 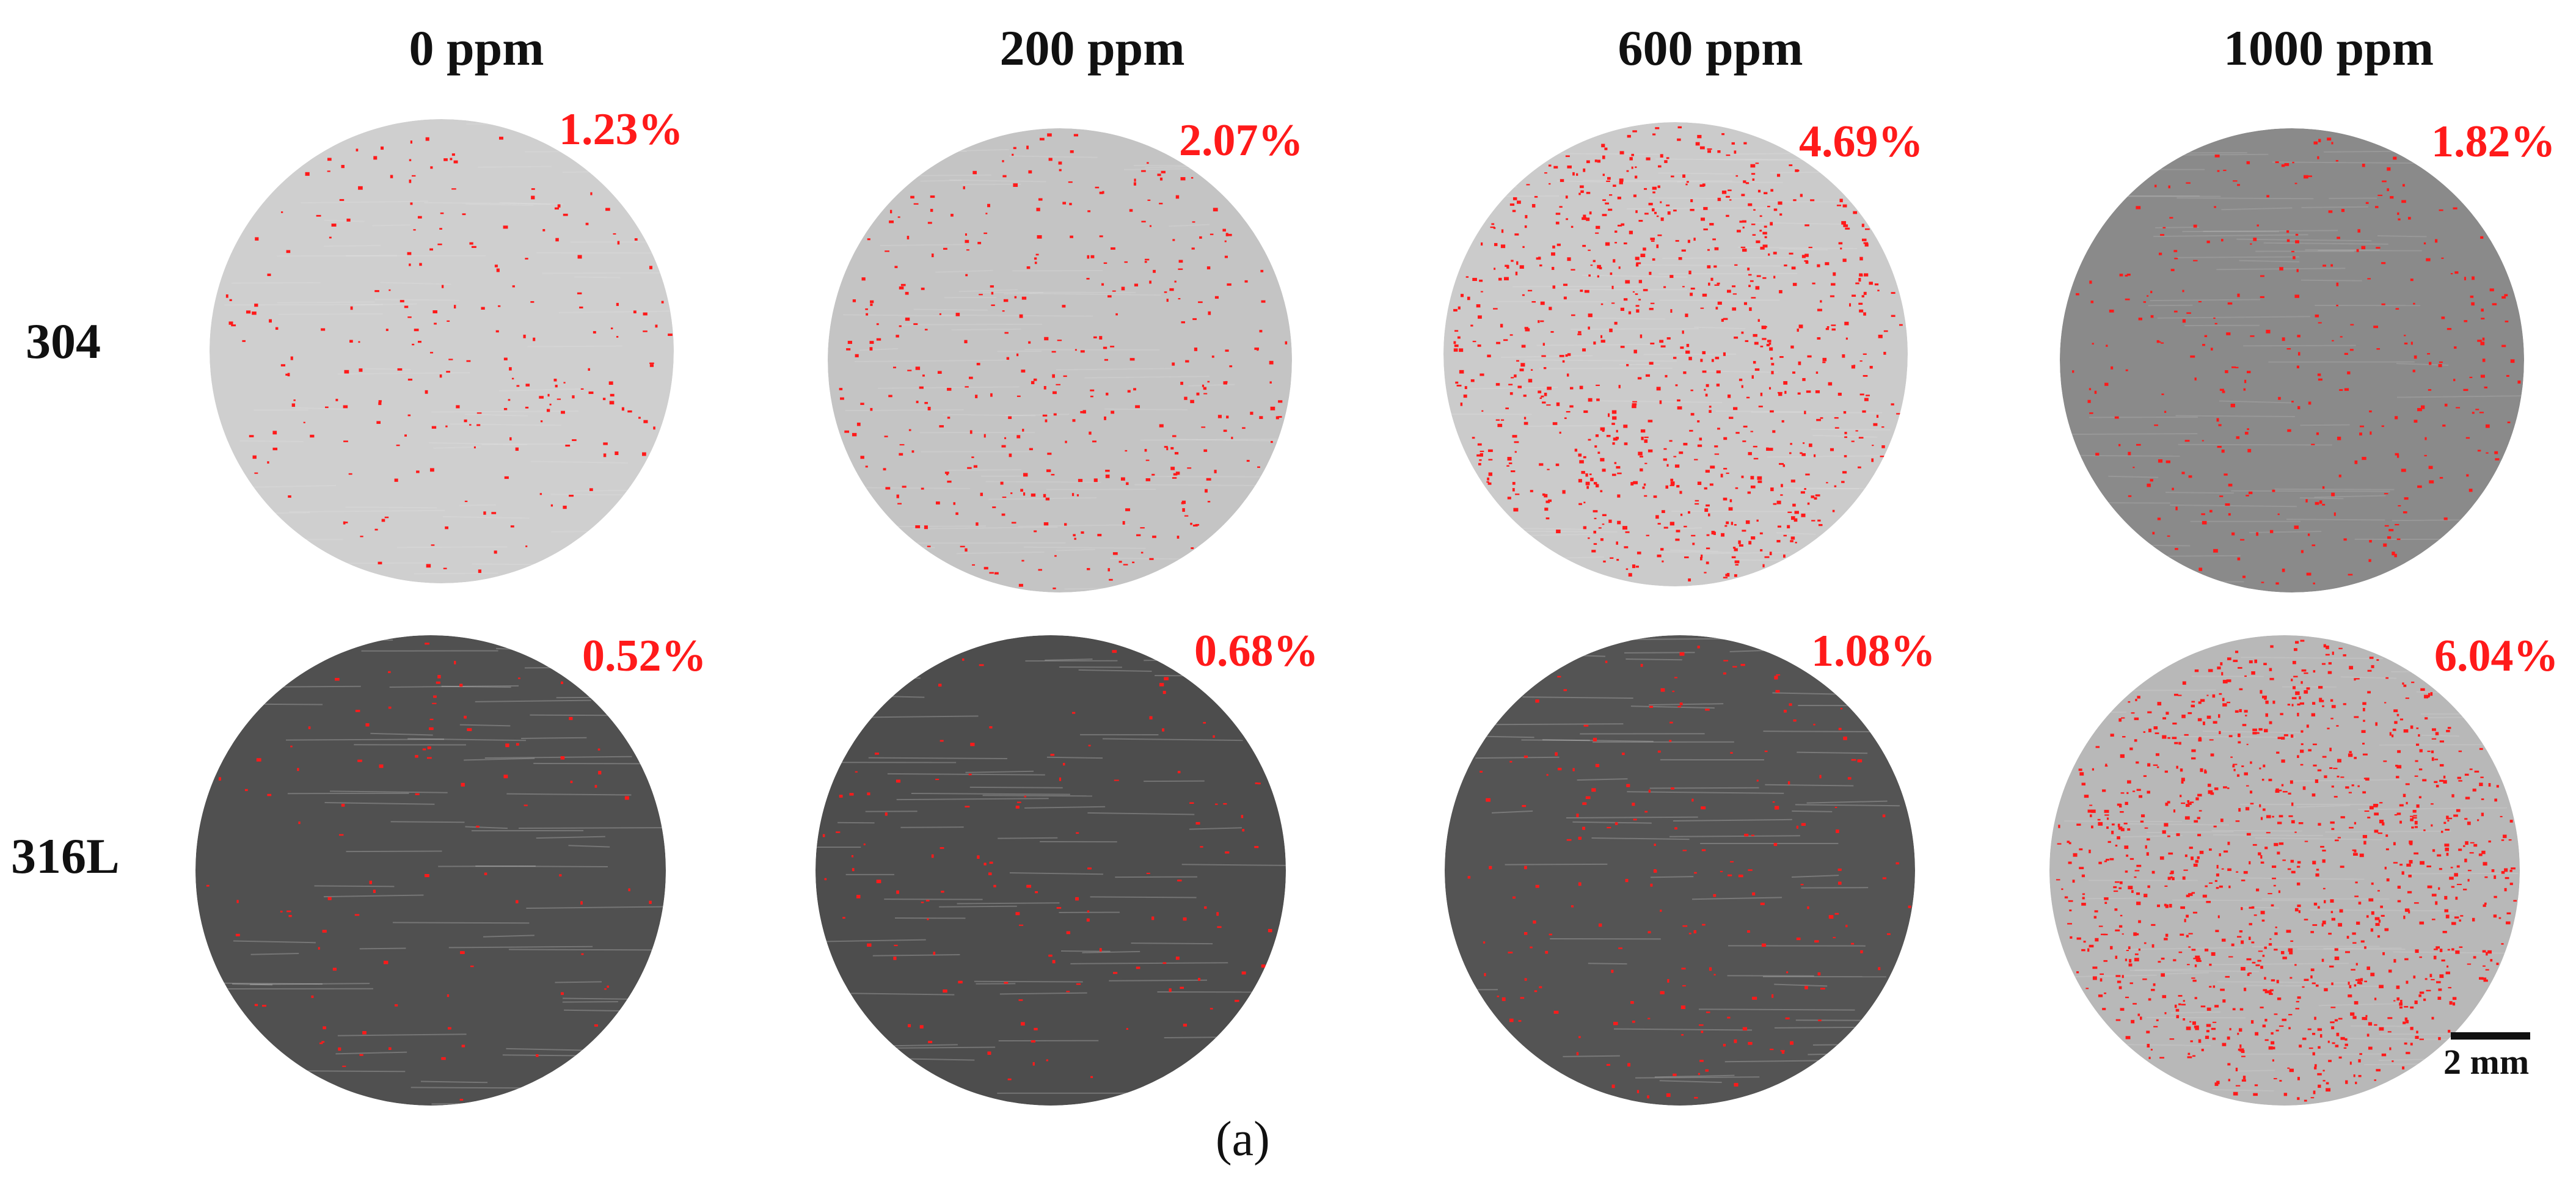 What do you see at coordinates (1257, 651) in the screenshot?
I see `percentage-316l-200ppm: 0.68%` at bounding box center [1257, 651].